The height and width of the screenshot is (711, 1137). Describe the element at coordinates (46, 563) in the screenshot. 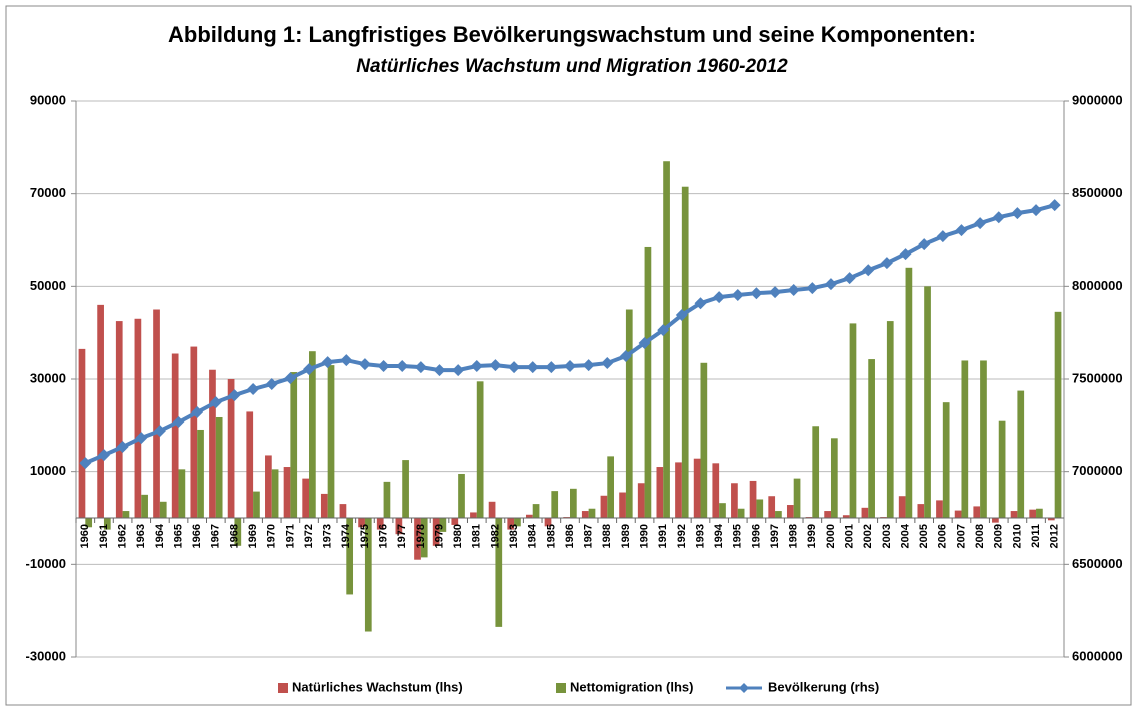

I see `y-tick-label: -10000` at that location.